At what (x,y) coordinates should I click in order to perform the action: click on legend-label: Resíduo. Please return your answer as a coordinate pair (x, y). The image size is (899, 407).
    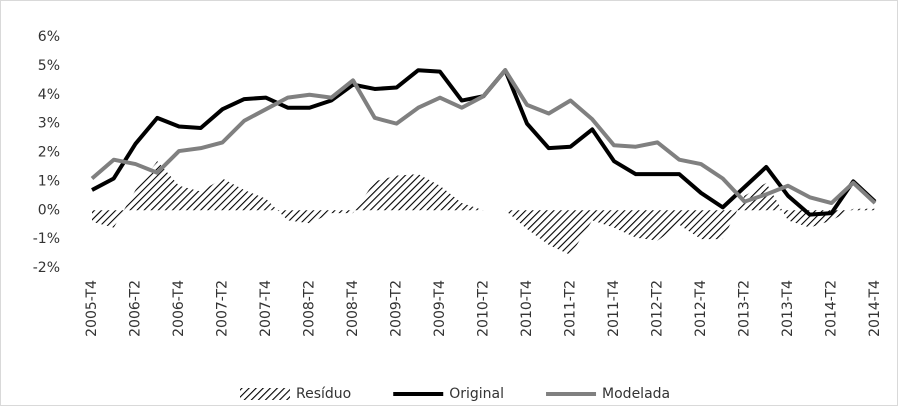
    Looking at the image, I should click on (323, 394).